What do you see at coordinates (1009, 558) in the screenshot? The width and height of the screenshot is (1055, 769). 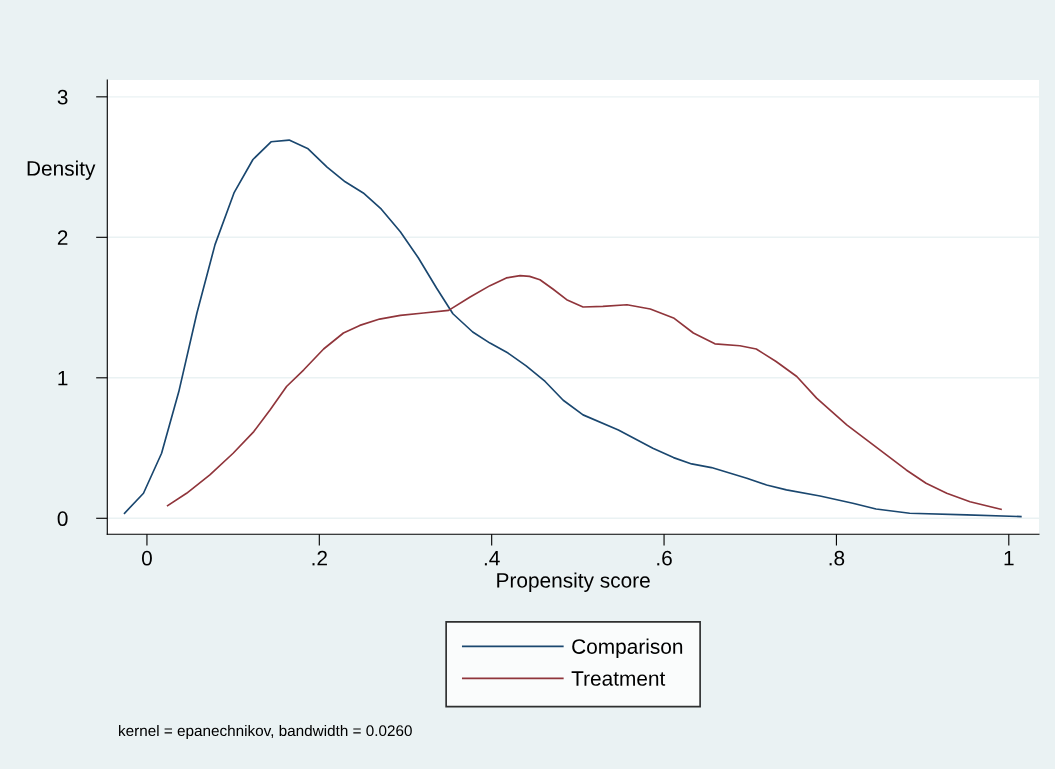 I see `x-tick-label: 1` at bounding box center [1009, 558].